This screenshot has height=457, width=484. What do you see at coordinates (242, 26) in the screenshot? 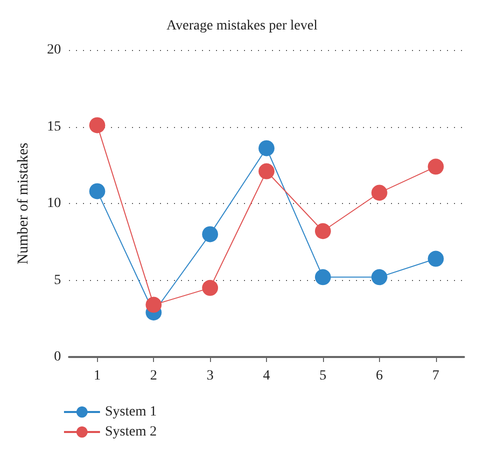
I see `chart-title: Average mistakes per level` at bounding box center [242, 26].